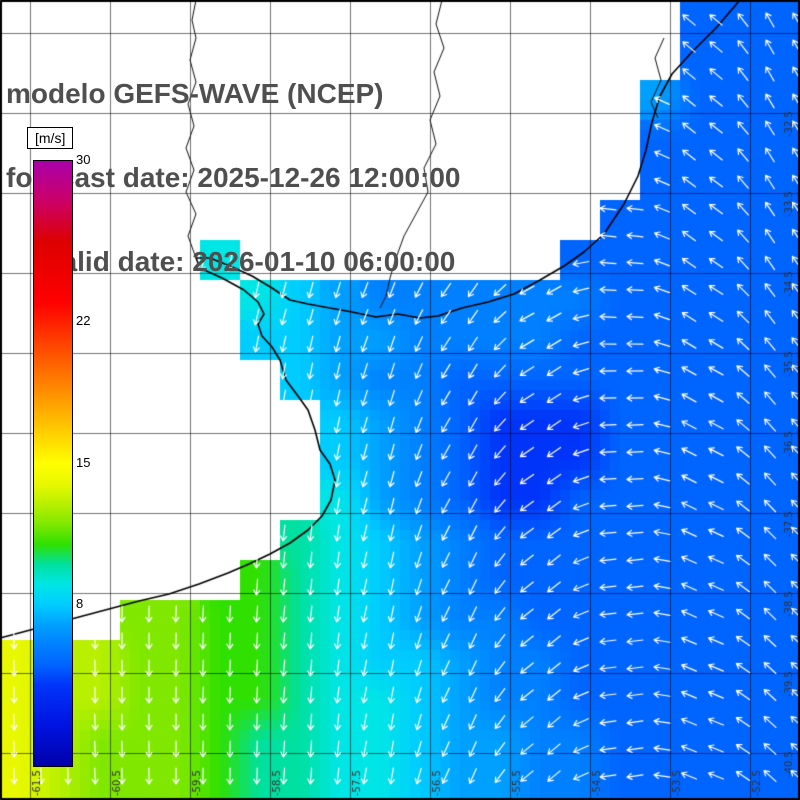  What do you see at coordinates (50, 138) in the screenshot?
I see `colorbar-units-label: [m/s]` at bounding box center [50, 138].